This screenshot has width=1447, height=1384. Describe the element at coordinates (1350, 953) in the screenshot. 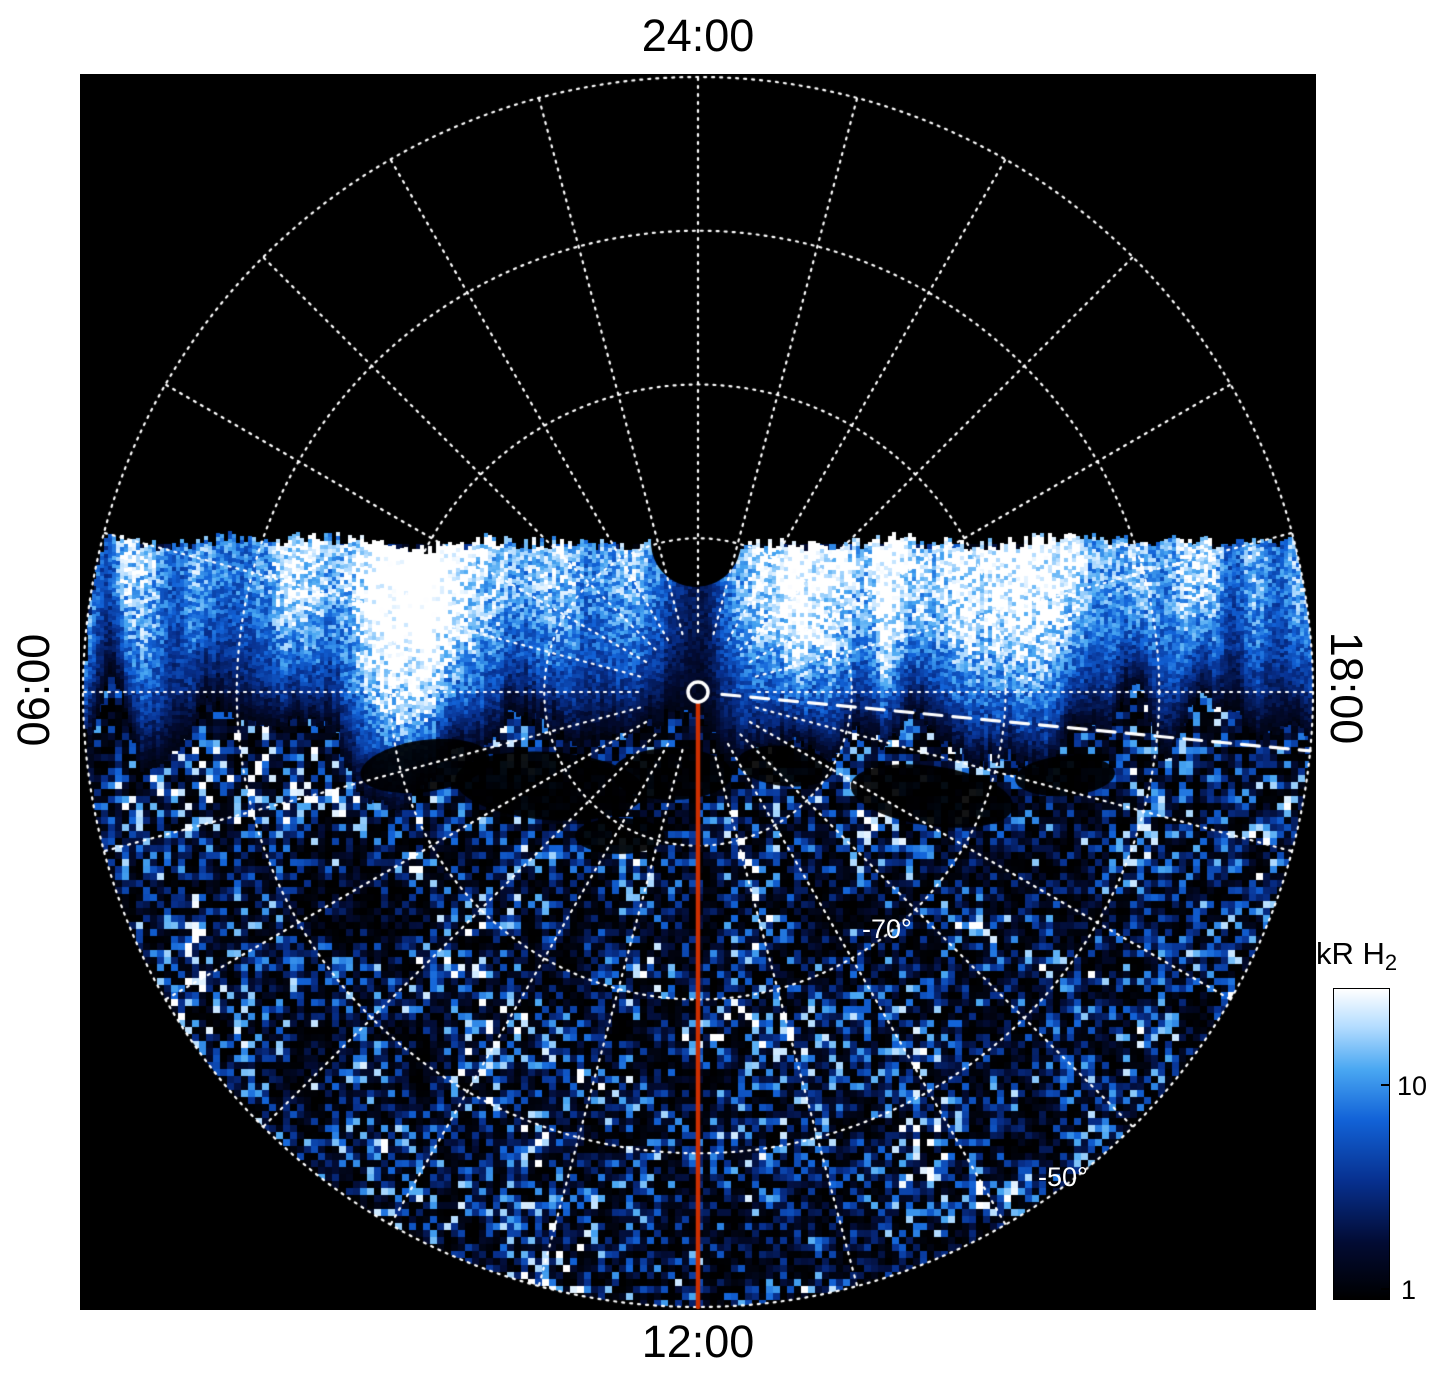

I see `colorbar-title-main: kR H` at that location.